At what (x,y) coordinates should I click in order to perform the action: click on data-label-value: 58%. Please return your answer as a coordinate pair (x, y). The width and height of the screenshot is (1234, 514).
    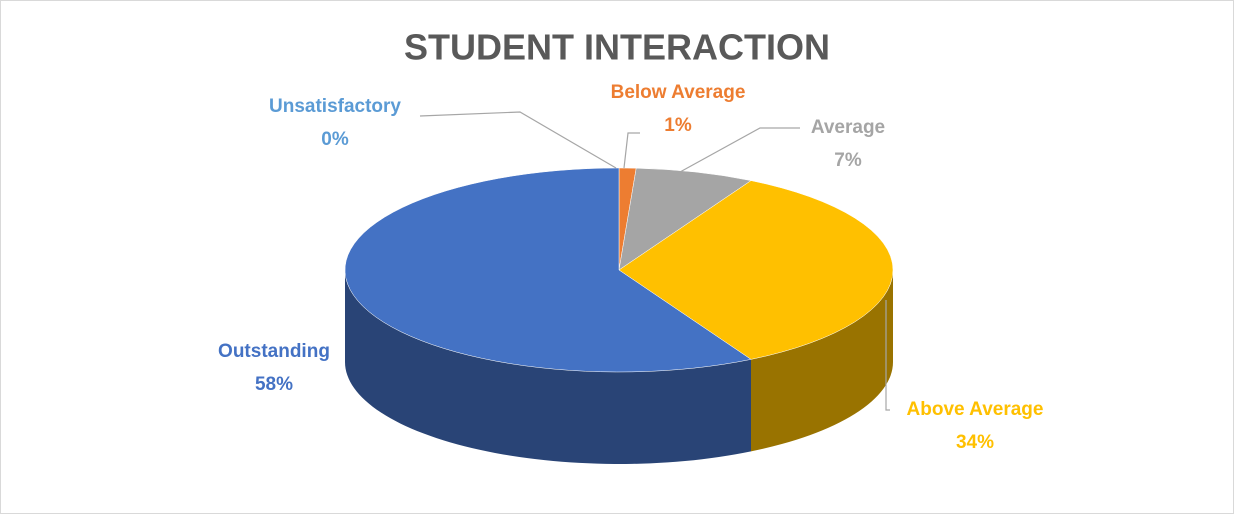
    Looking at the image, I should click on (274, 384).